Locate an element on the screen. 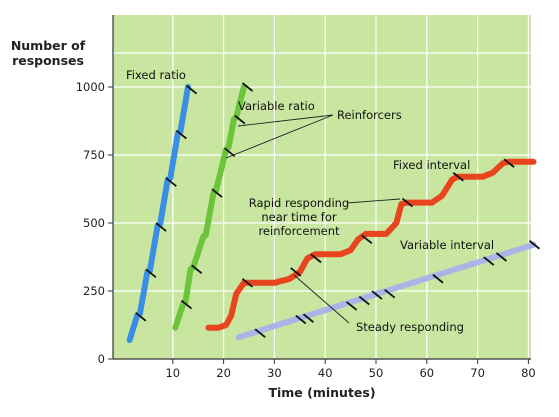  label-steady: Steady responding is located at coordinates (410, 327).